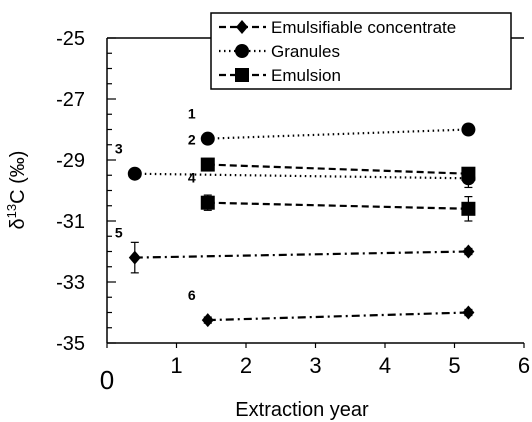  I want to click on series-number-label: 3, so click(119, 149).